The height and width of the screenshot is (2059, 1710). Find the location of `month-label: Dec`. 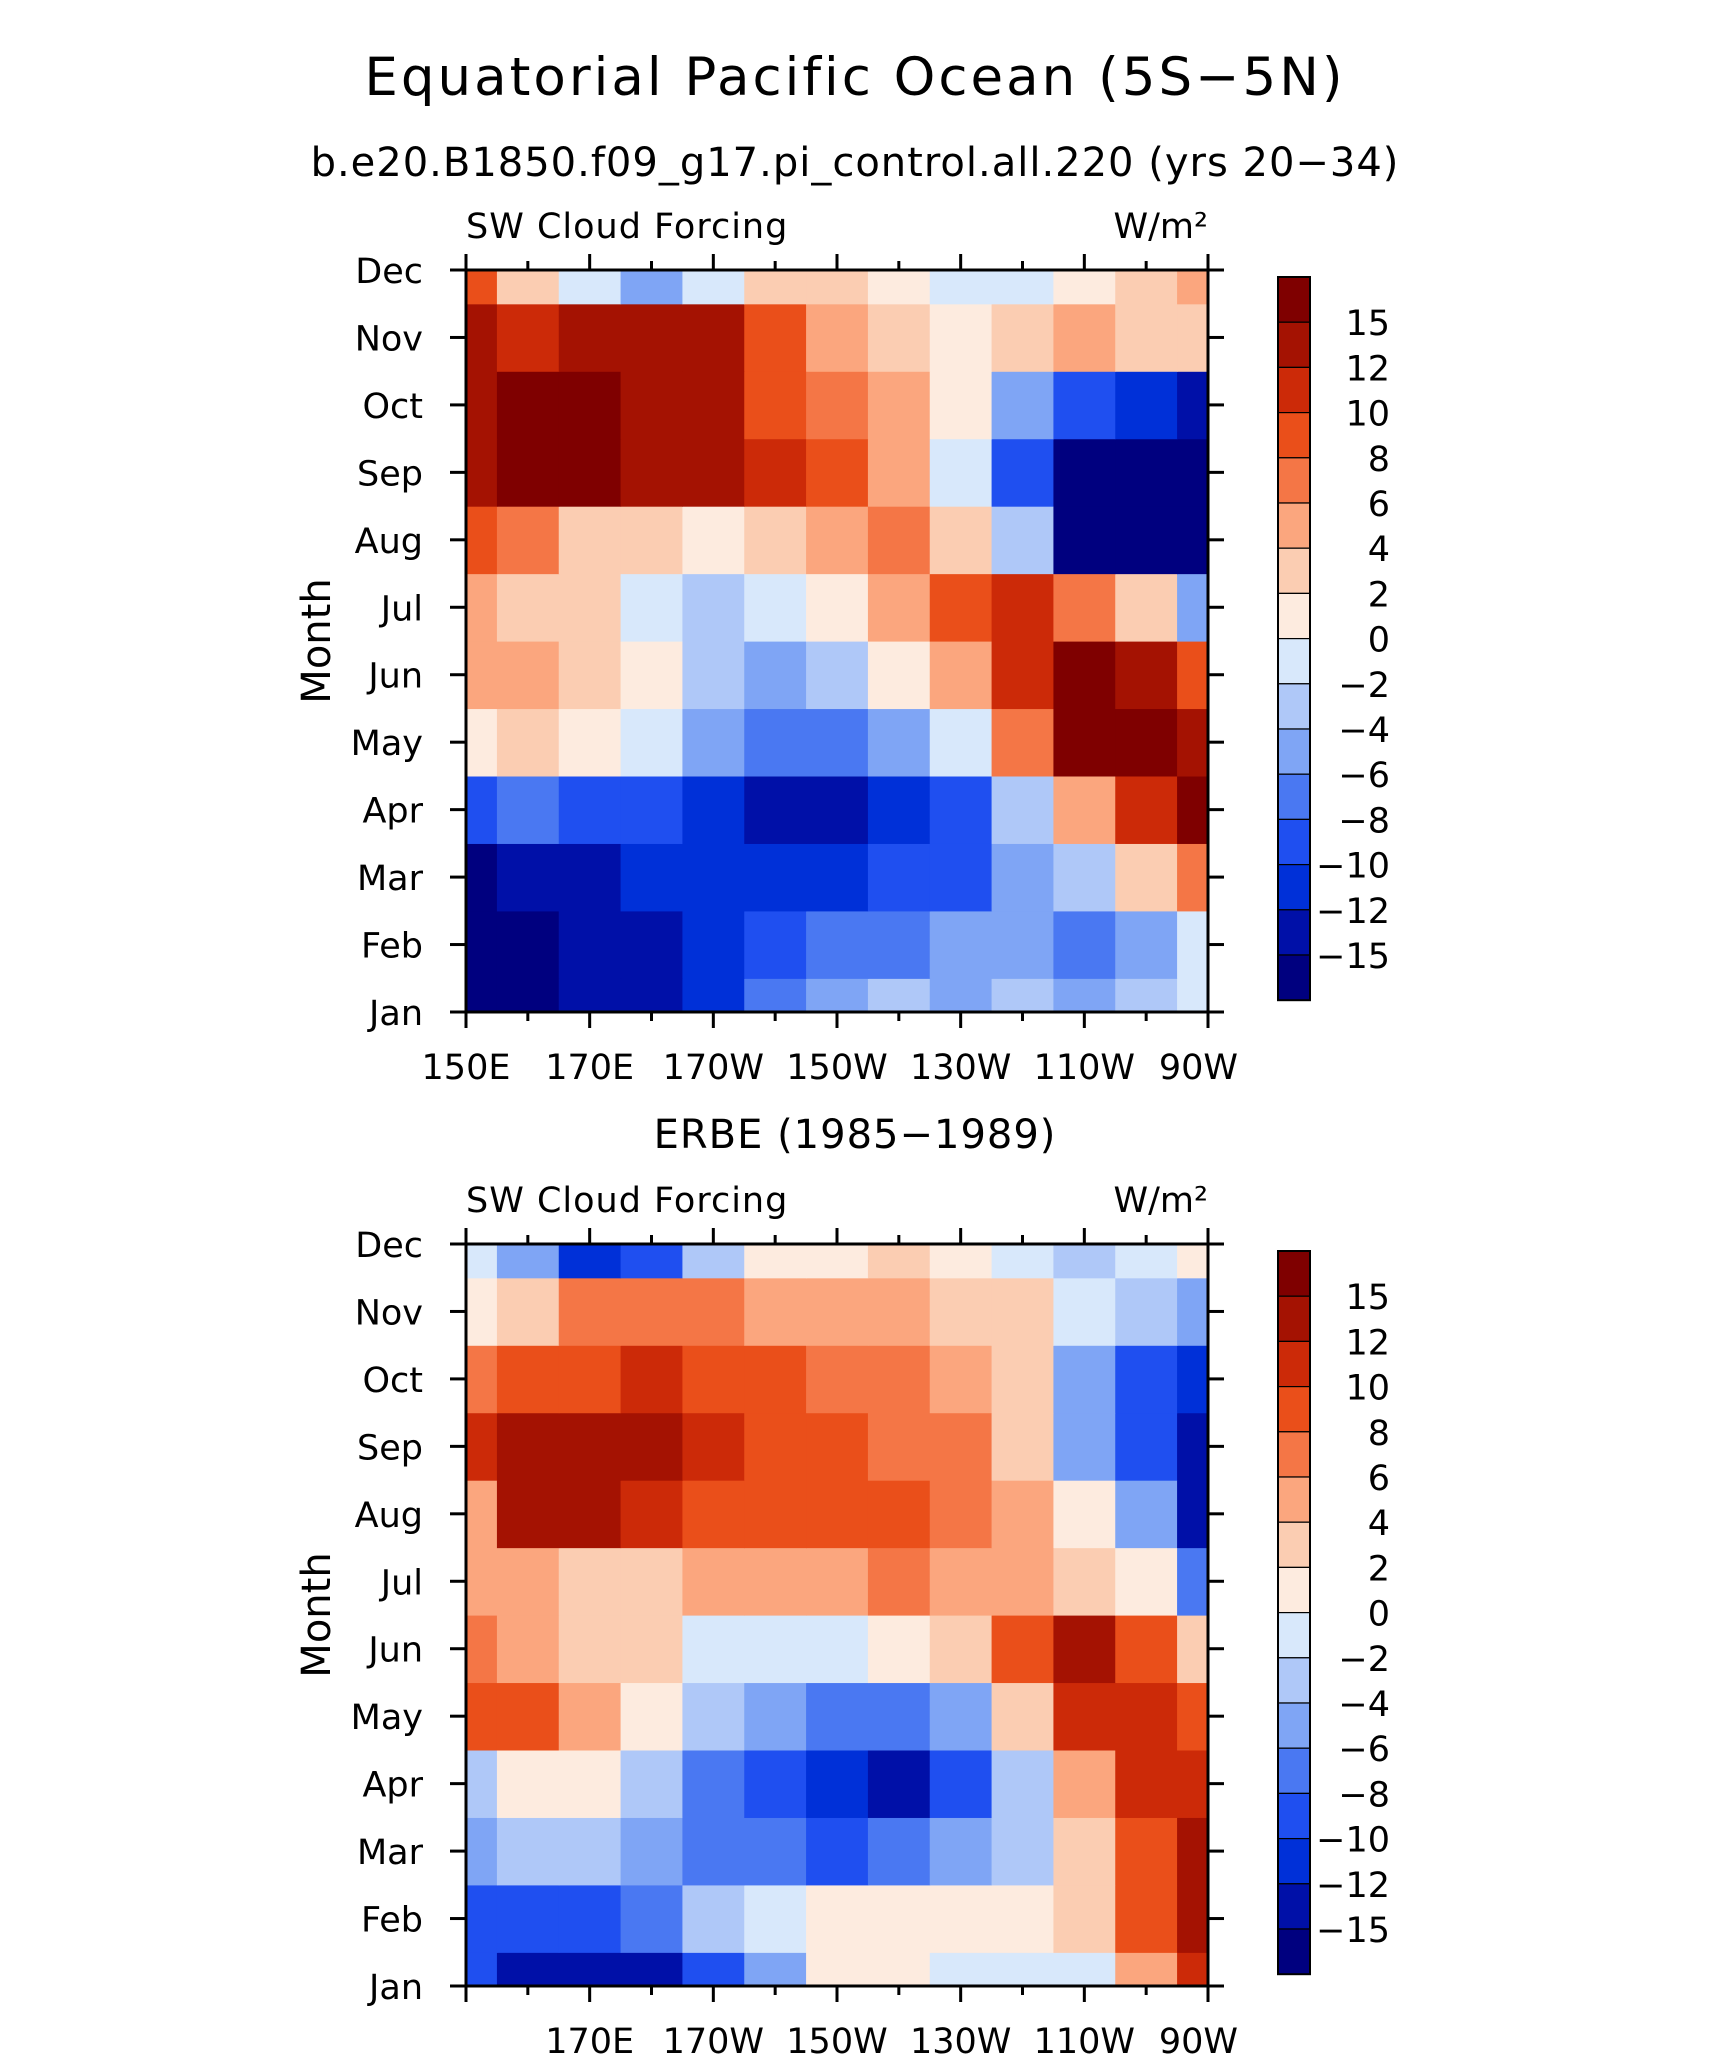

month-label: Dec is located at coordinates (389, 272).